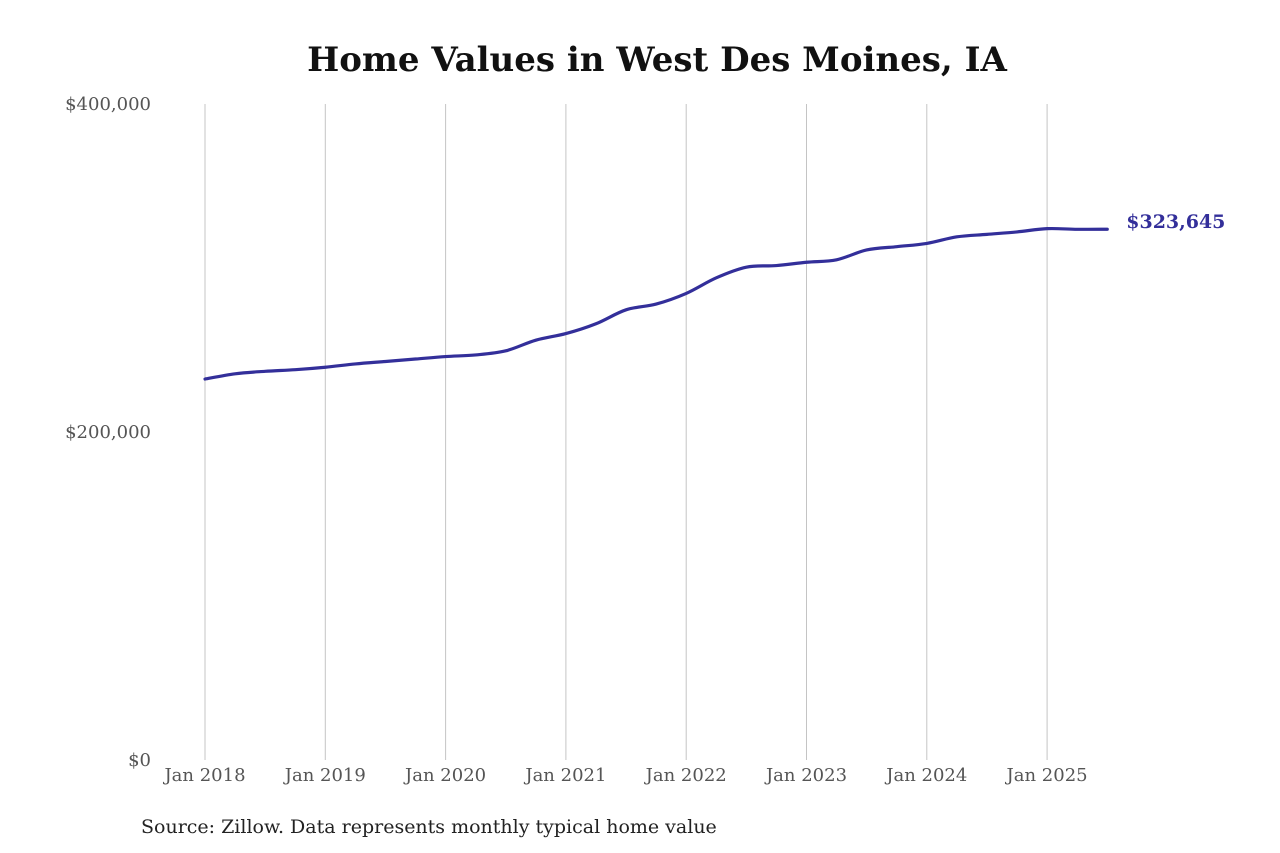  Describe the element at coordinates (564, 775) in the screenshot. I see `x-tick-label: Jan 2021` at that location.